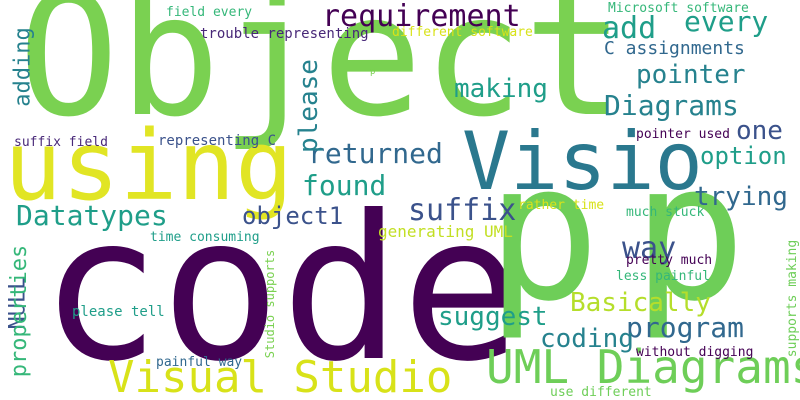  I want to click on word-trouble-representing: trouble representing, so click(284, 34).